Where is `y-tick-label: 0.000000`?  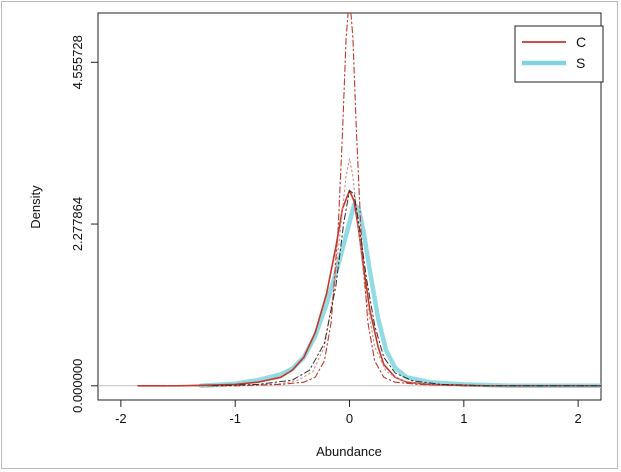
y-tick-label: 0.000000 is located at coordinates (77, 386).